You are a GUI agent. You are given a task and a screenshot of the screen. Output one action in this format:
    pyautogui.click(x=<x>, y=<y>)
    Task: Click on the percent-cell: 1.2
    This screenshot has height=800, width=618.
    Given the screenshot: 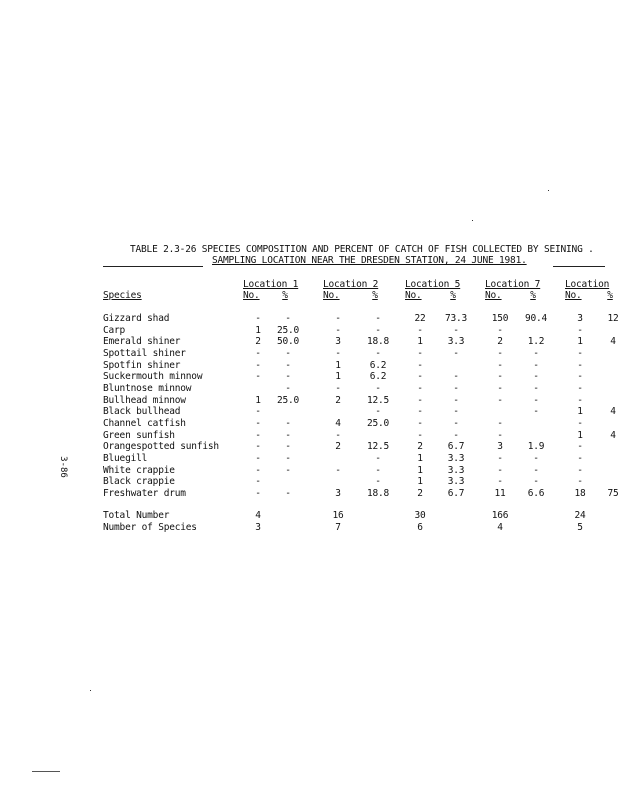 What is the action you would take?
    pyautogui.click(x=536, y=342)
    